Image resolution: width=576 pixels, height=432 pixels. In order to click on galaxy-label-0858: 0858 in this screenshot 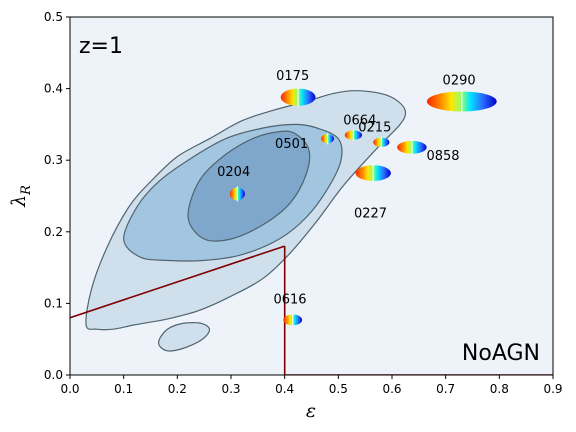, I will do `click(442, 156)`.